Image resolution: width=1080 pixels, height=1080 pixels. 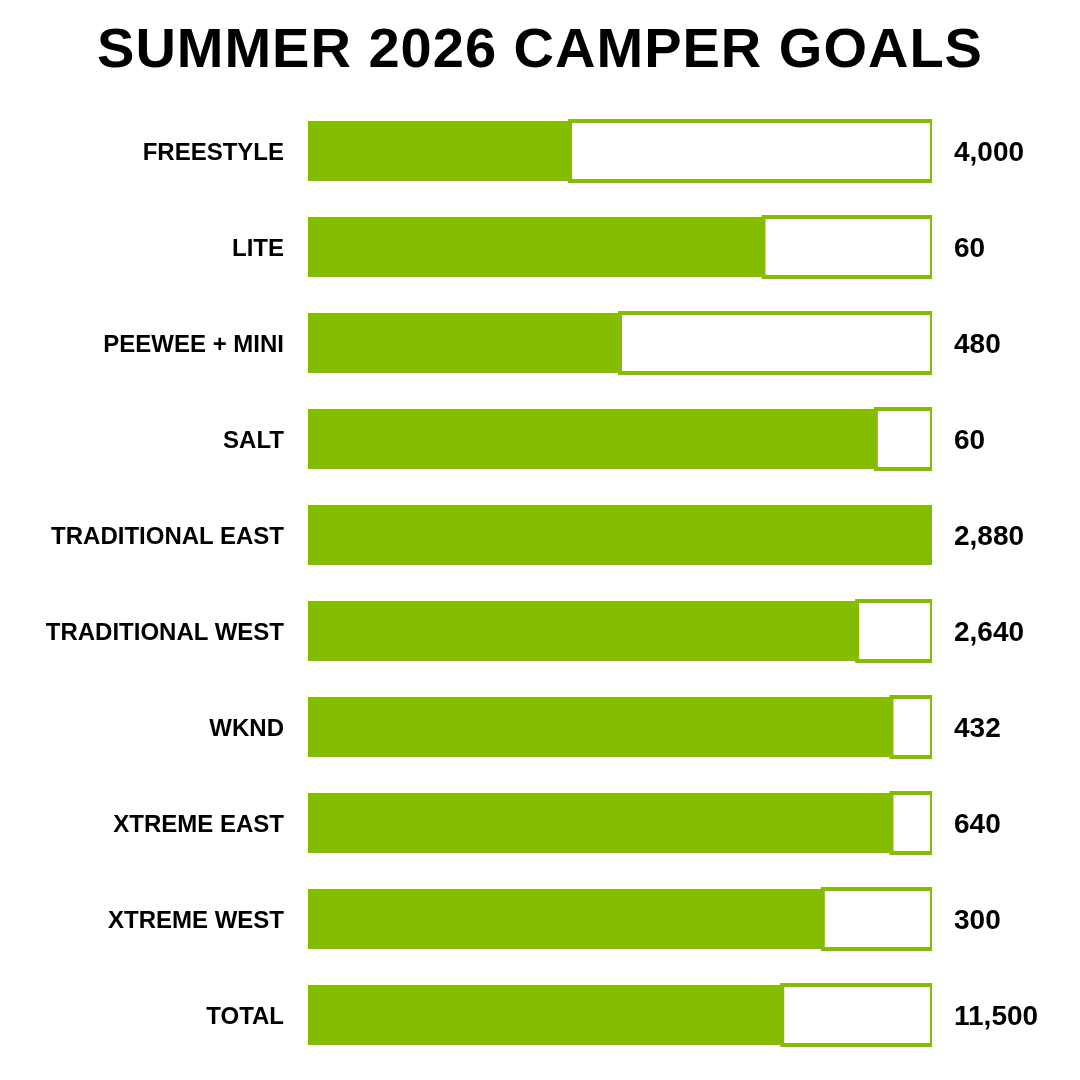 What do you see at coordinates (996, 1015) in the screenshot?
I see `text: 11,500` at bounding box center [996, 1015].